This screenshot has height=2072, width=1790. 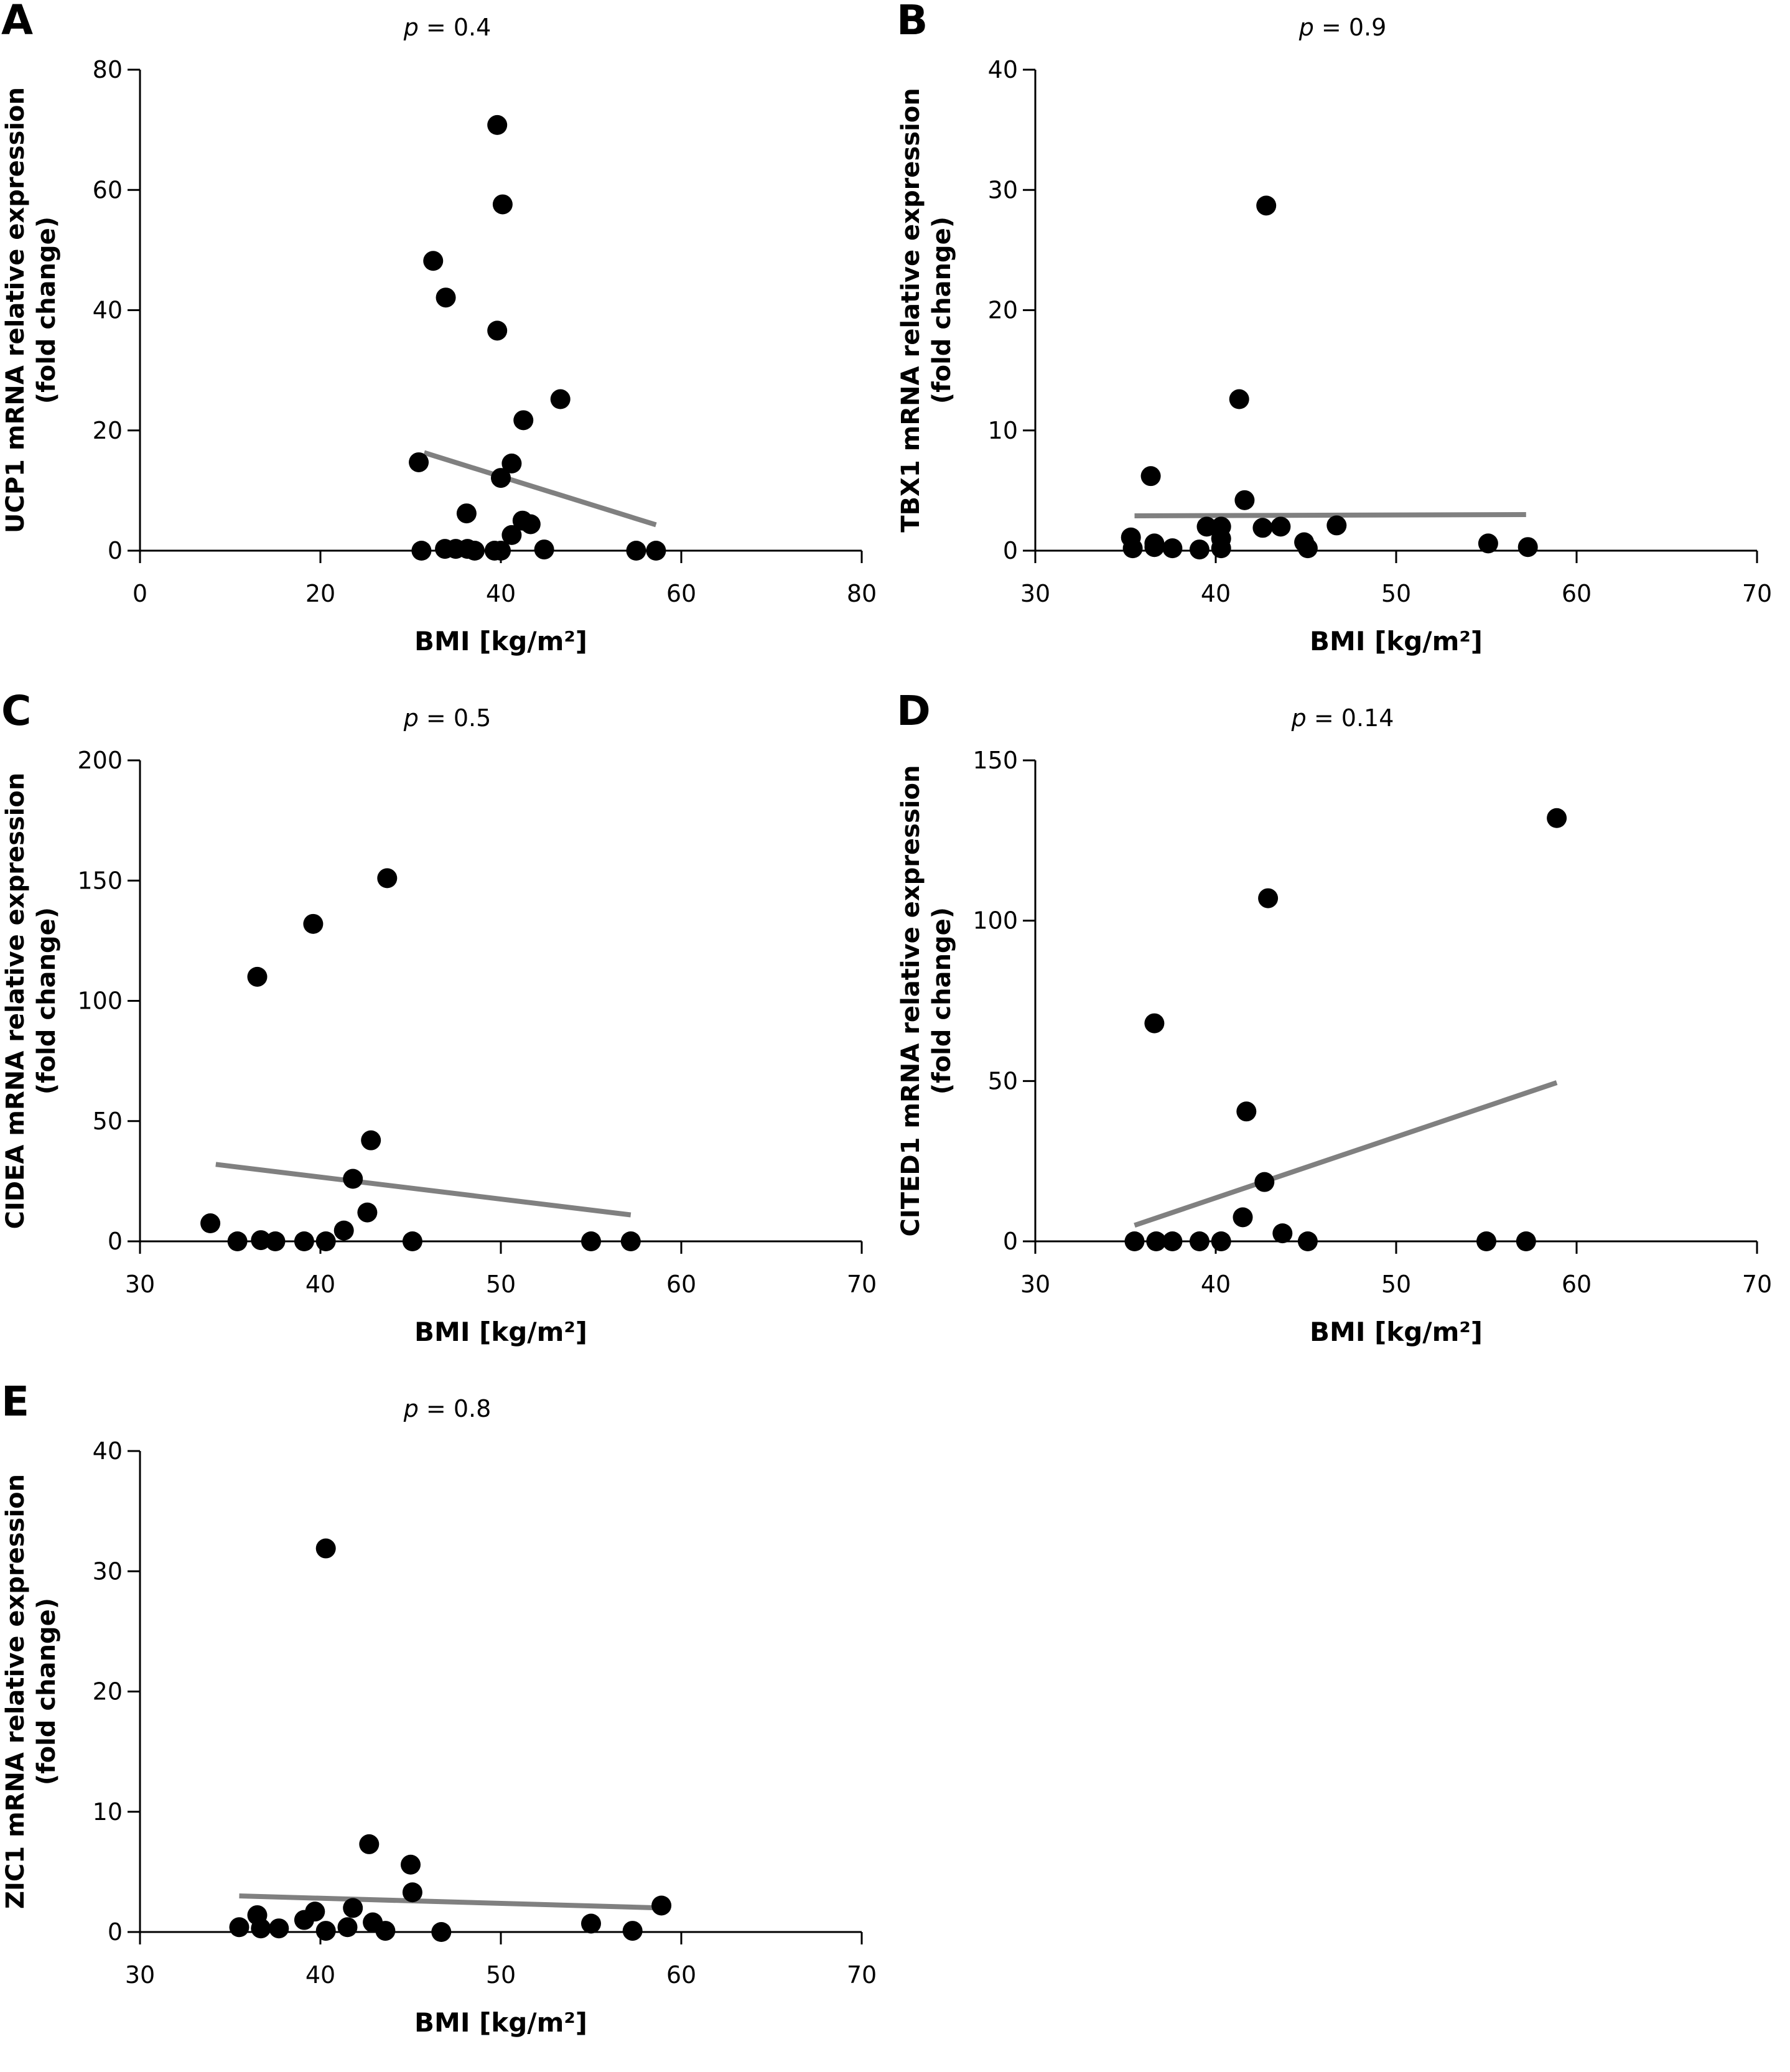 I want to click on p-value-title: p = 0.9, so click(x=1342, y=28).